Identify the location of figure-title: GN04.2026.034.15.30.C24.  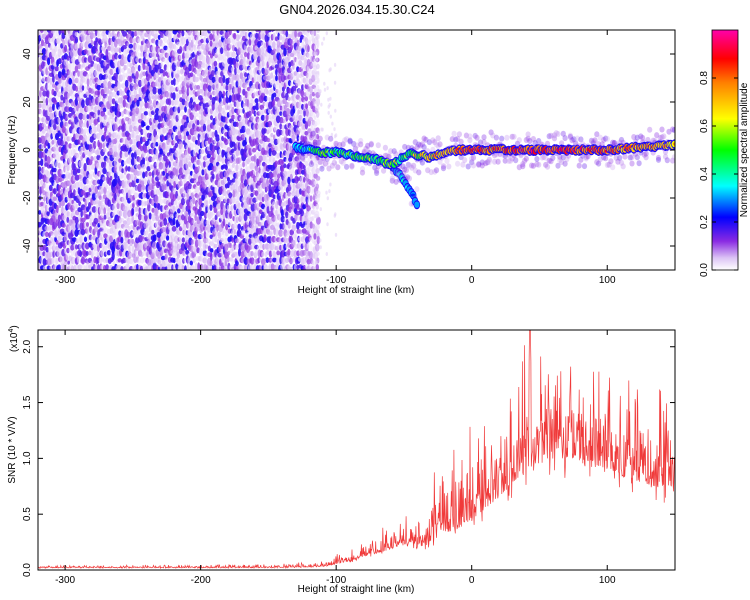
(356, 9).